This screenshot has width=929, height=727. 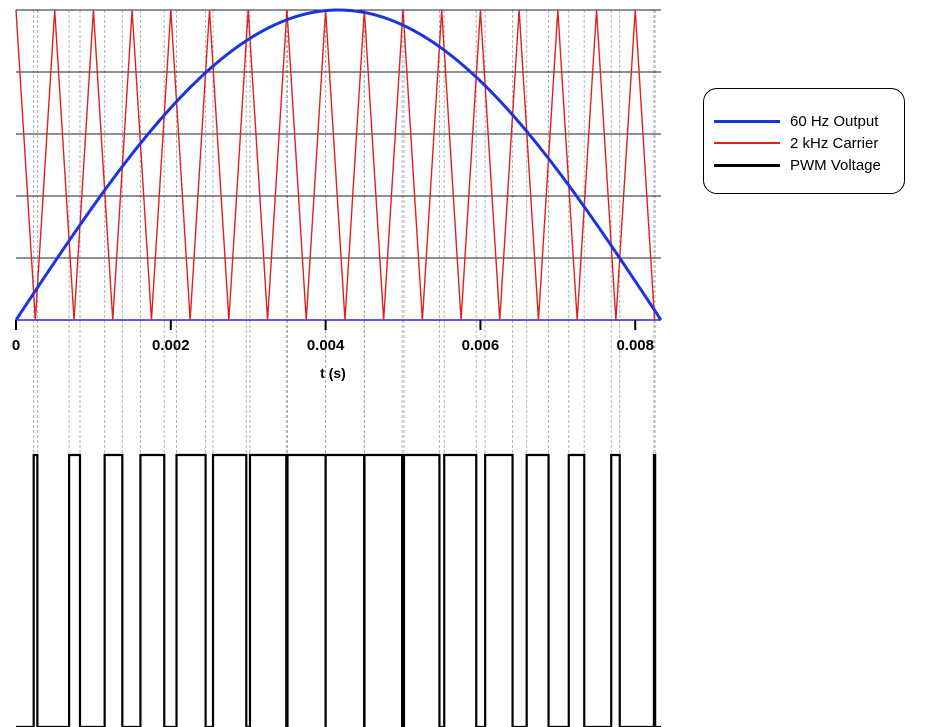 What do you see at coordinates (481, 345) in the screenshot?
I see `x-tick-label: 0.006` at bounding box center [481, 345].